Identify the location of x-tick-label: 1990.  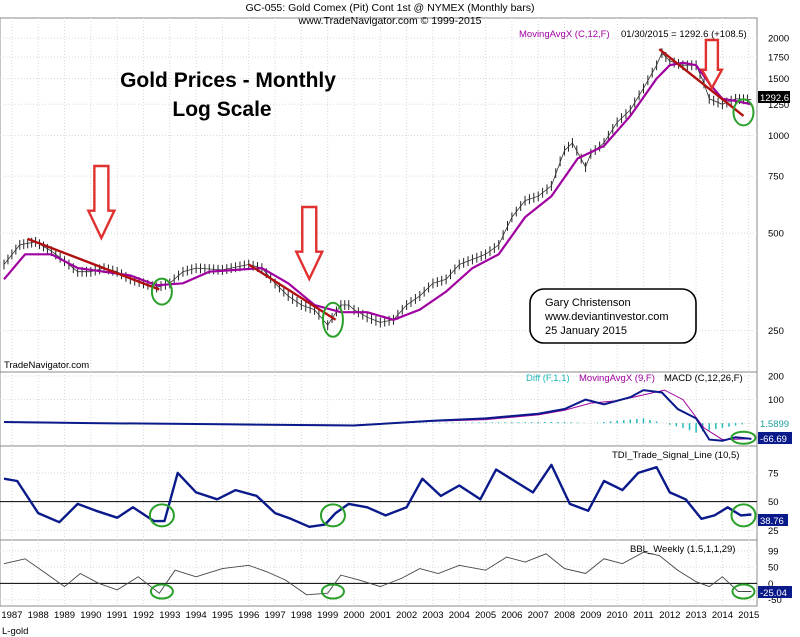
(90, 615).